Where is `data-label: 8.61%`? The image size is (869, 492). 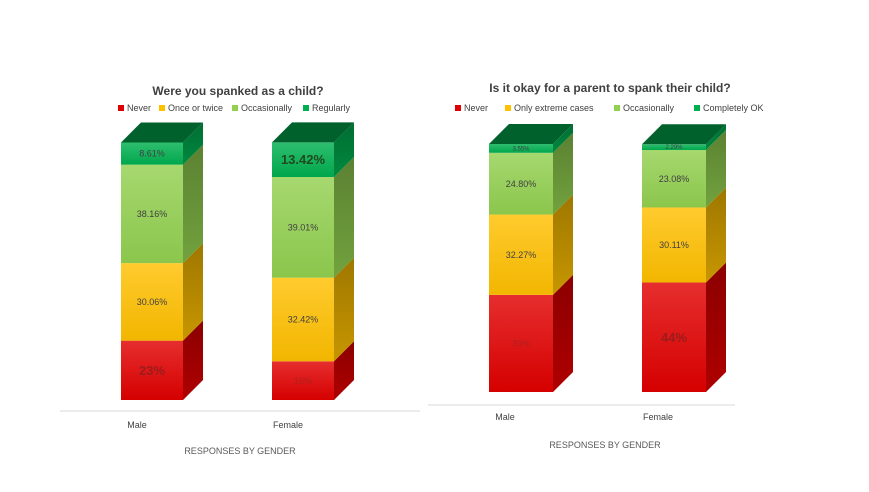 data-label: 8.61% is located at coordinates (152, 154).